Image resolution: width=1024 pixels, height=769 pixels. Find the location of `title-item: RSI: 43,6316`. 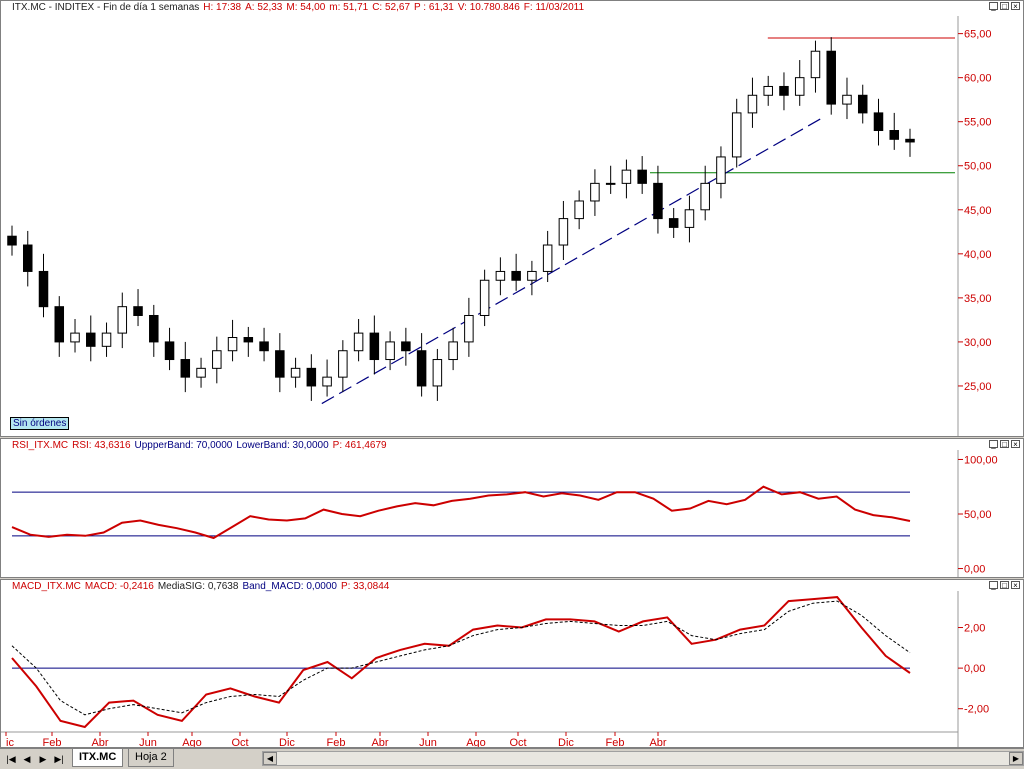

title-item: RSI: 43,6316 is located at coordinates (101, 445).